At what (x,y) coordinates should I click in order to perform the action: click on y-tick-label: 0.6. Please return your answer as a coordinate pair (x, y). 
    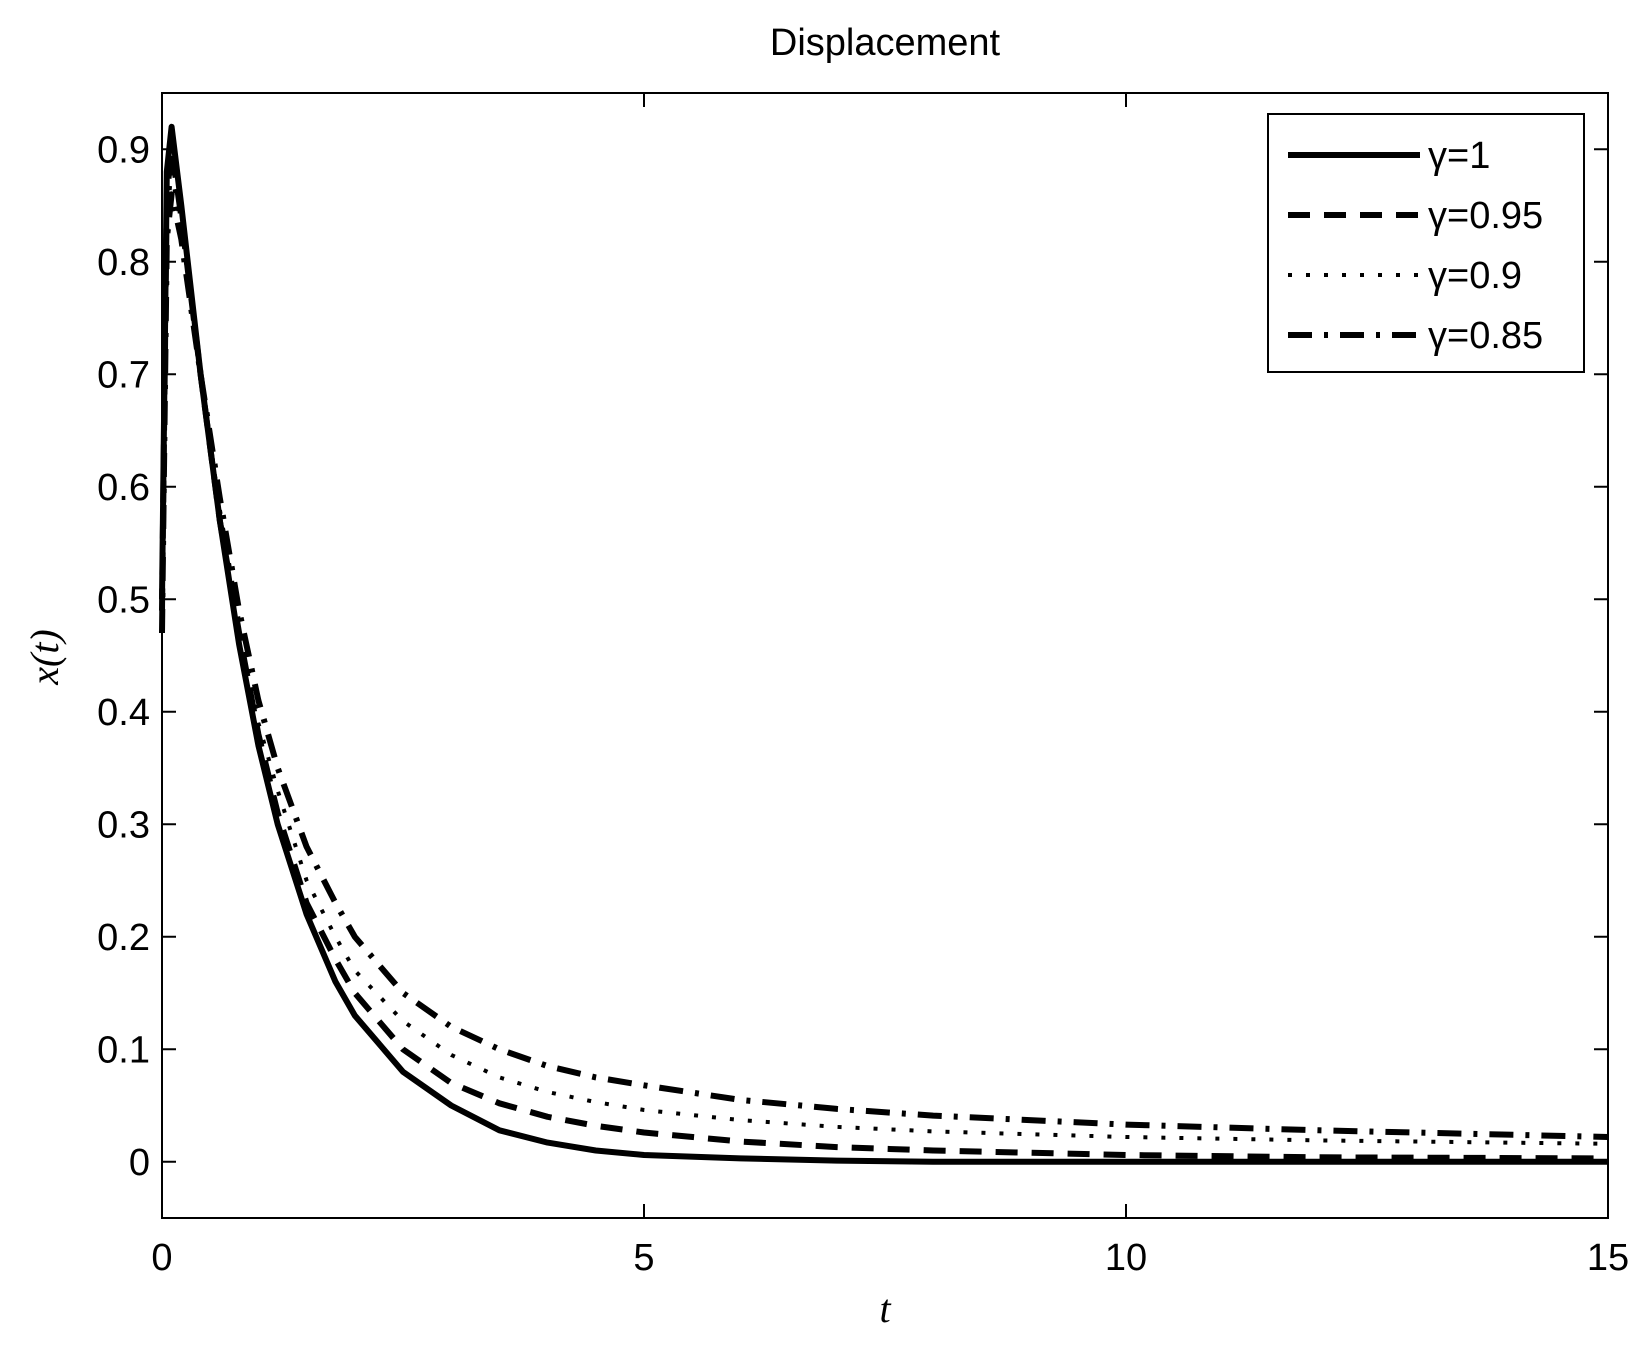
    Looking at the image, I should click on (123, 488).